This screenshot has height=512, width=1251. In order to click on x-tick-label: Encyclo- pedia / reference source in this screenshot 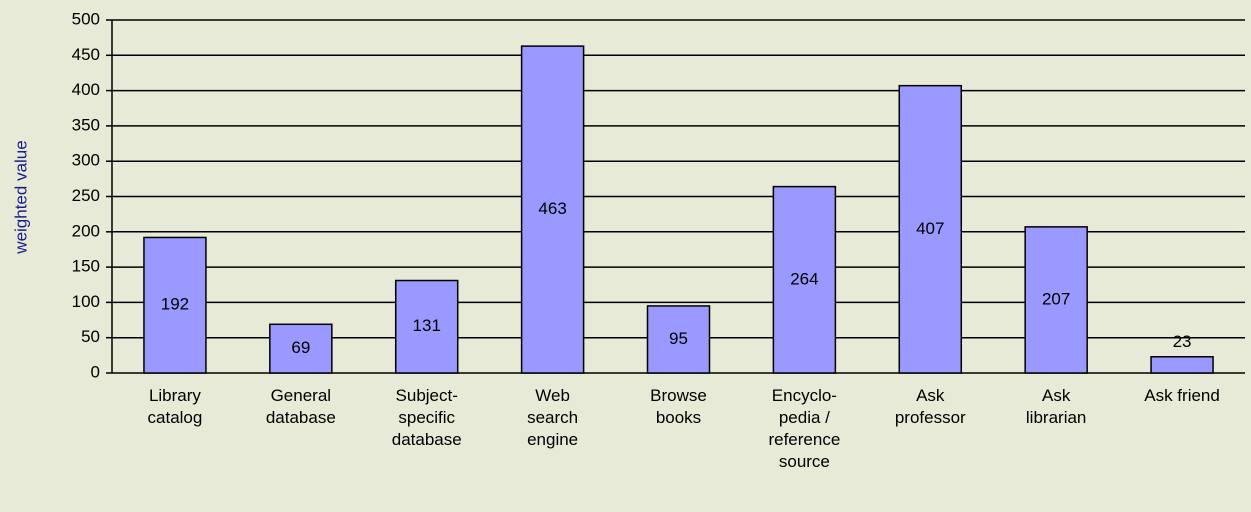, I will do `click(804, 428)`.